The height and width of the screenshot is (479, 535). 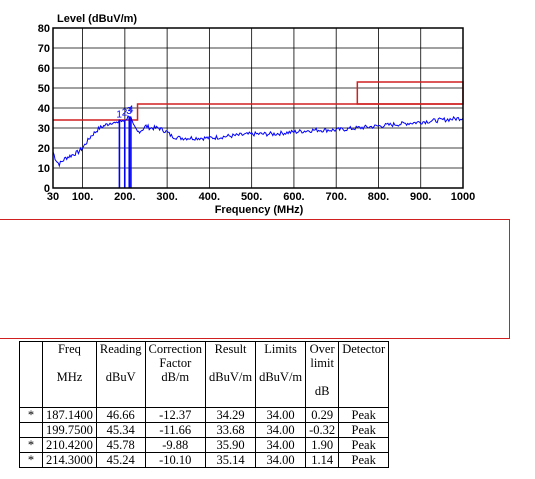 I want to click on header-line: Reading, so click(x=120, y=349).